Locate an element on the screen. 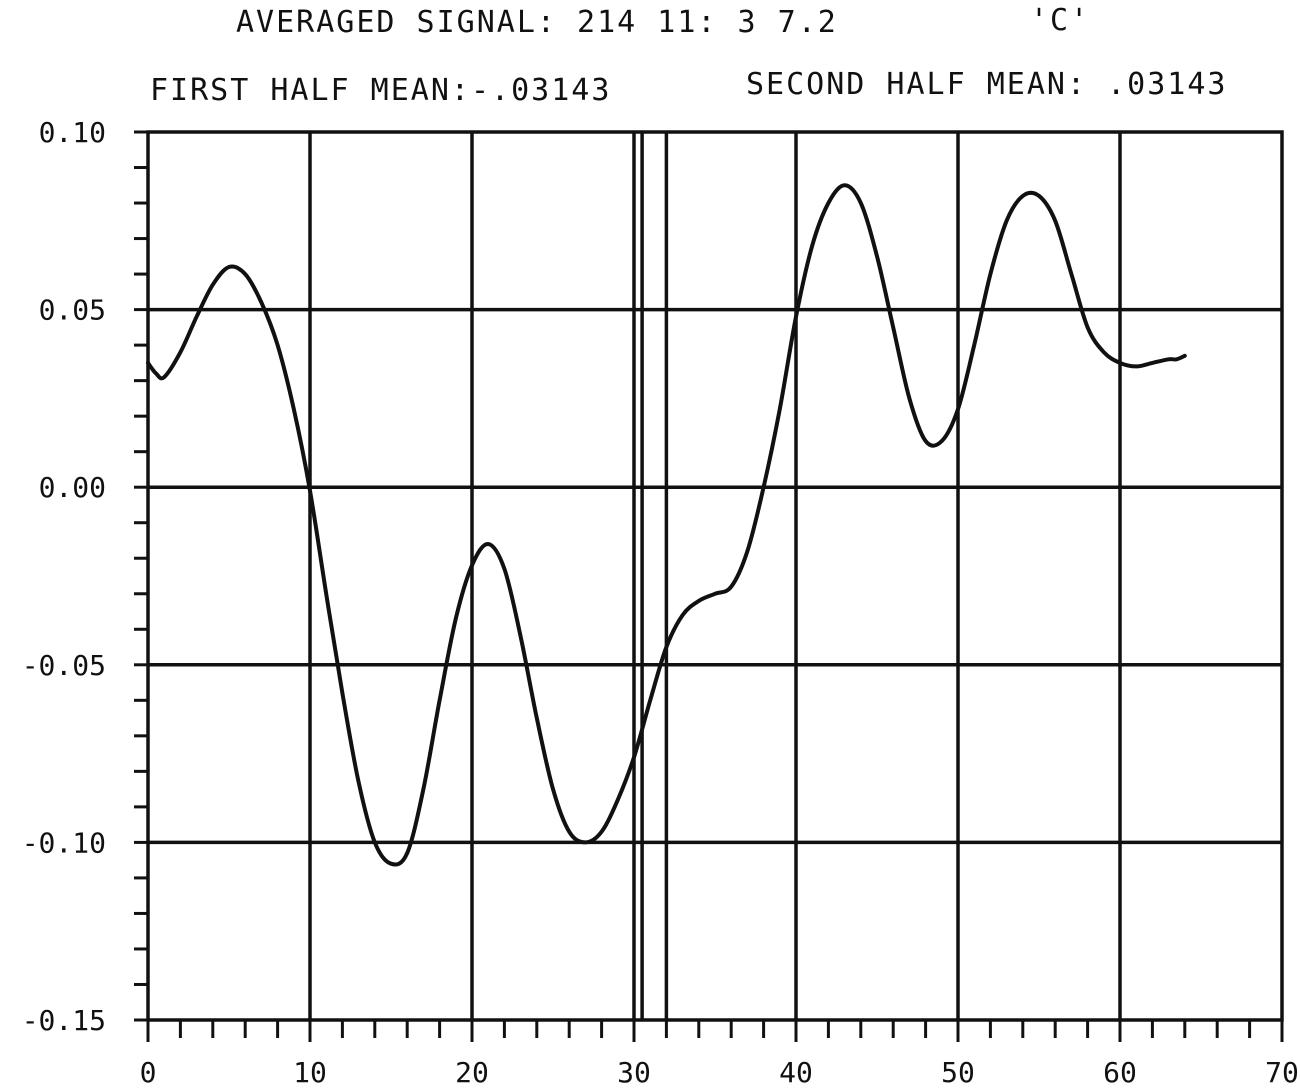  header-second-half-mean: SECOND HALF MEAN: .03143 is located at coordinates (986, 84).